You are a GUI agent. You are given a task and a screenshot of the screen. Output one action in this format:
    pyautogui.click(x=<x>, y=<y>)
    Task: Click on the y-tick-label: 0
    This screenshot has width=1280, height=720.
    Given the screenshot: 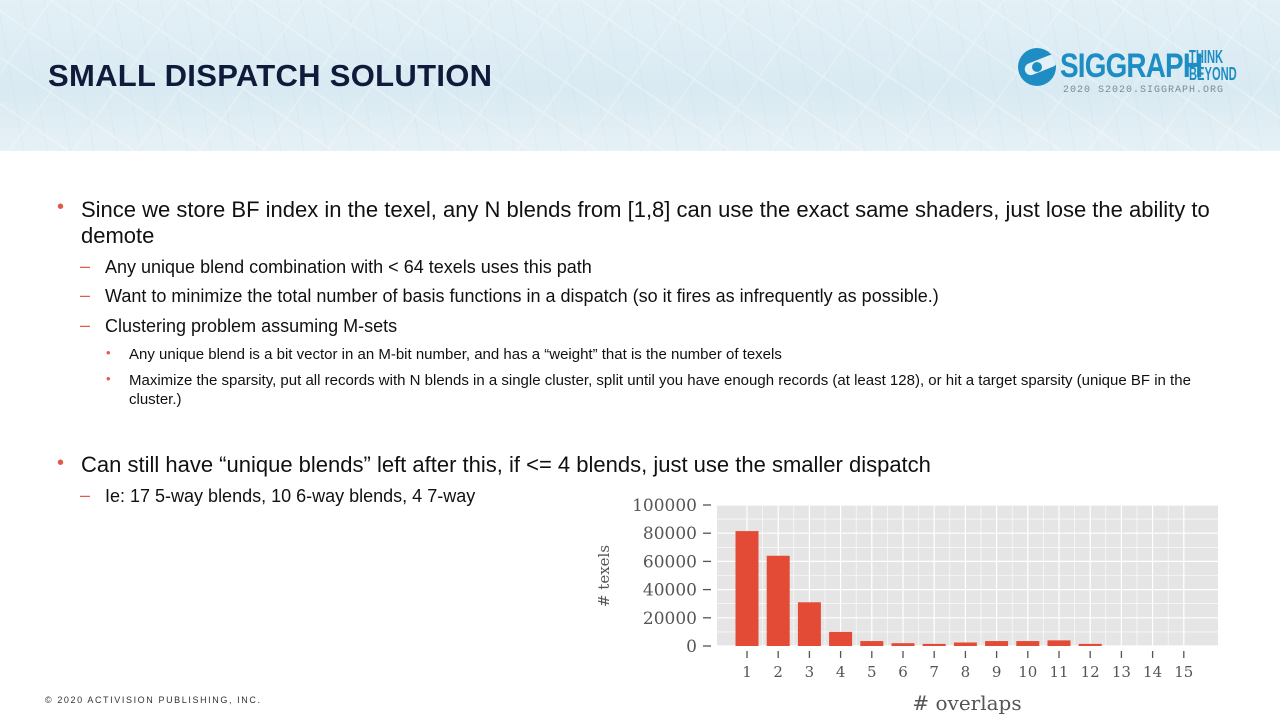 What is the action you would take?
    pyautogui.click(x=691, y=647)
    